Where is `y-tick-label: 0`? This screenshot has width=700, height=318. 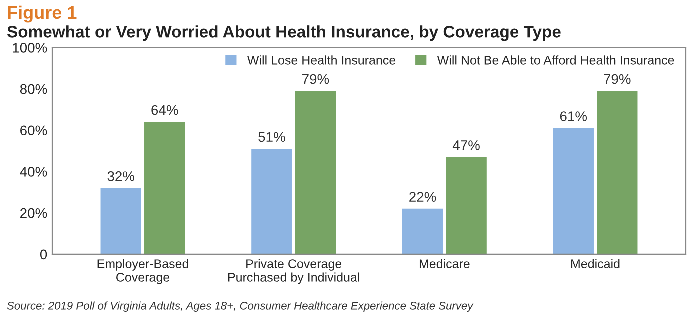
y-tick-label: 0 is located at coordinates (44, 255).